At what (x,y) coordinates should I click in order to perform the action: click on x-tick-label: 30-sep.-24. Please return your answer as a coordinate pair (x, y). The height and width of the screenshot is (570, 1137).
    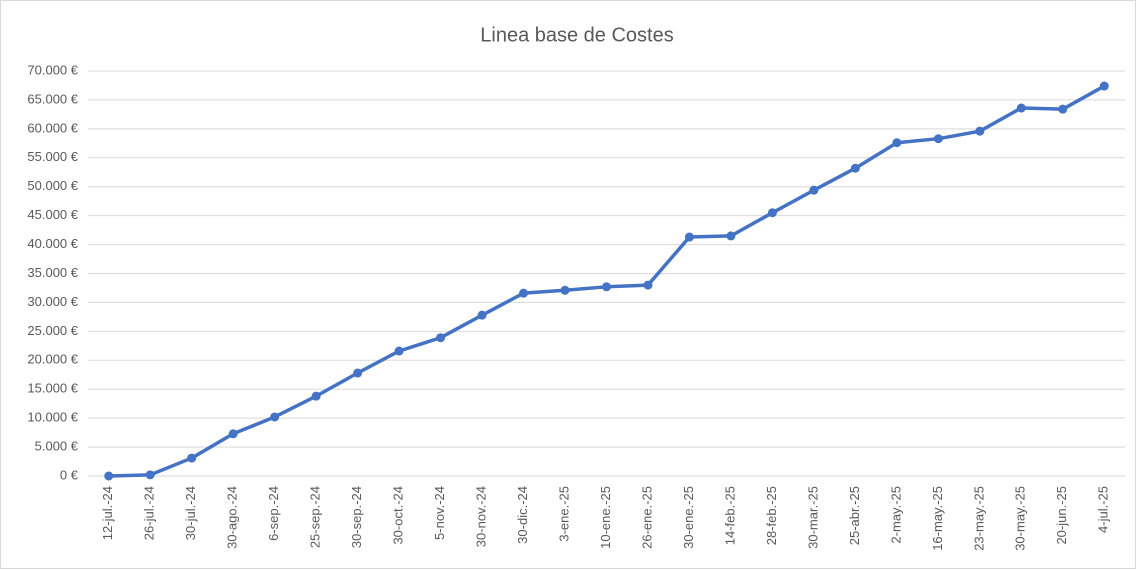
    Looking at the image, I should click on (356, 517).